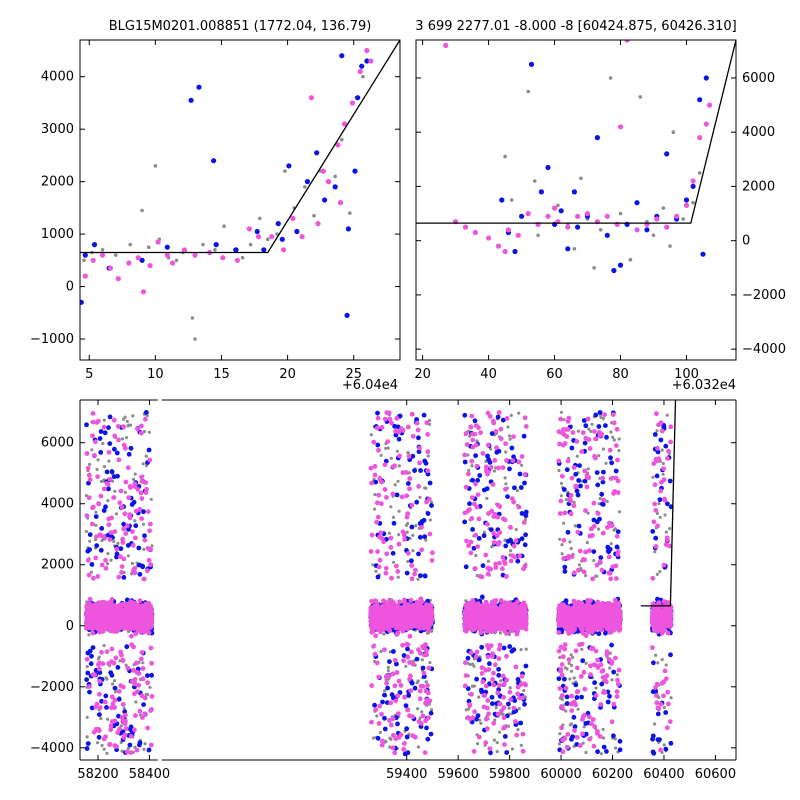 The image size is (800, 800). I want to click on x-tick-label: 40, so click(488, 374).